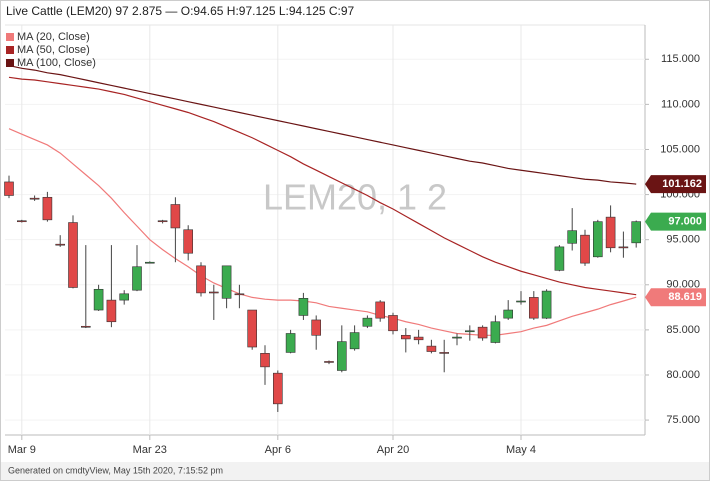  What do you see at coordinates (355, 197) in the screenshot?
I see `watermark: LEM20, 1 2` at bounding box center [355, 197].